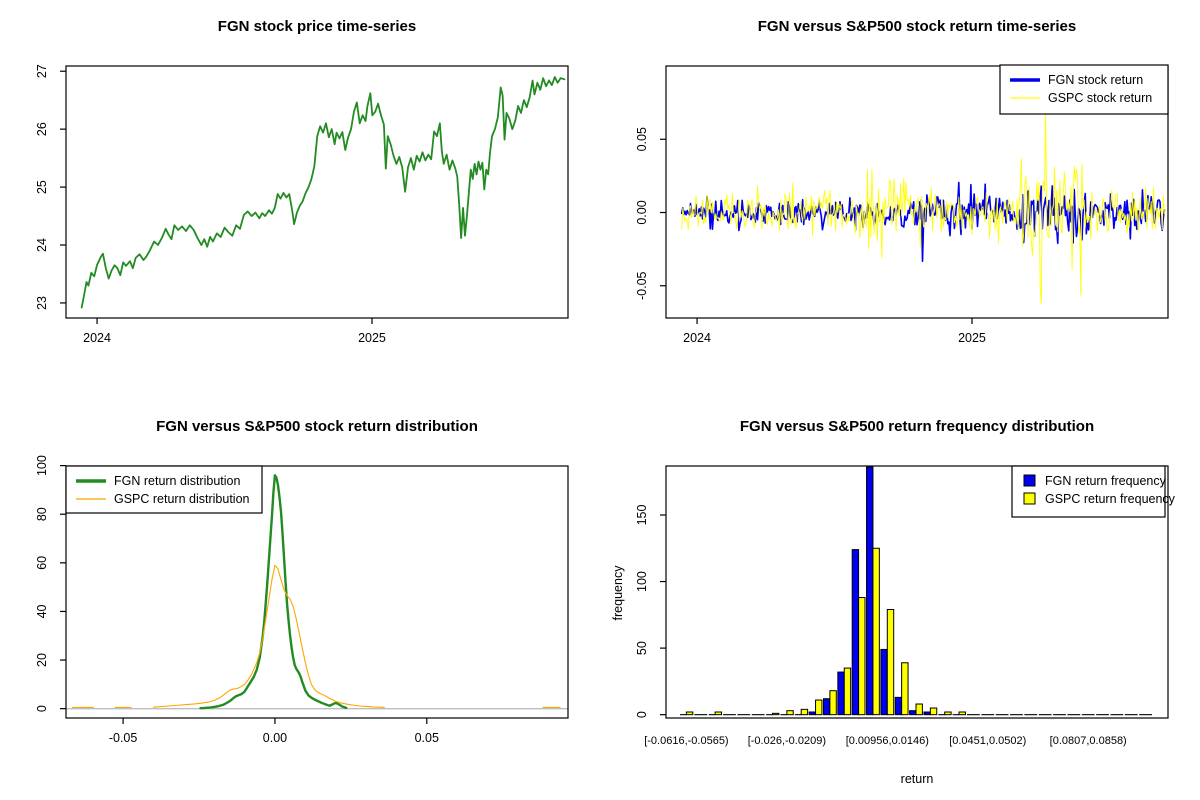  What do you see at coordinates (650, 611) in the screenshot?
I see `y-axis: 0 50 100 150` at bounding box center [650, 611].